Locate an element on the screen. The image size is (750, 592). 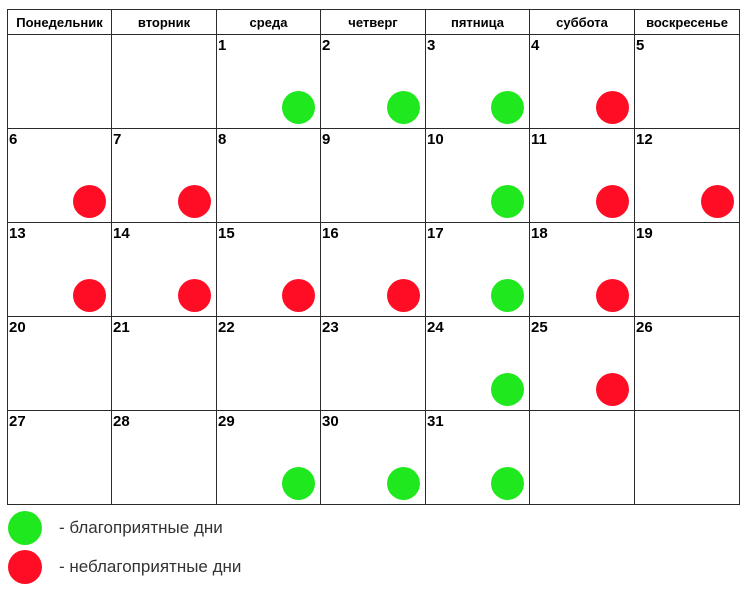
day-cell: 17 is located at coordinates (477, 269).